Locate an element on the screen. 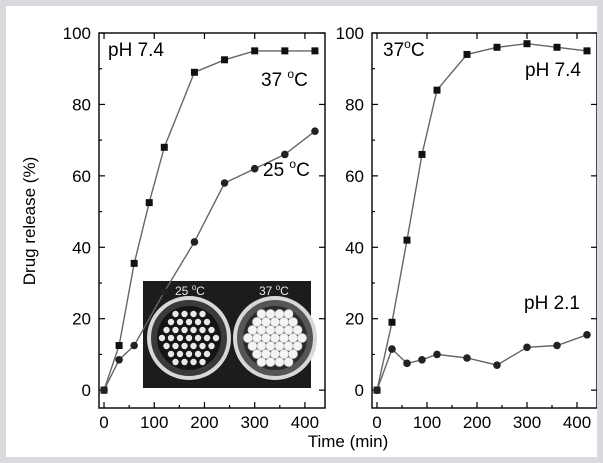 The height and width of the screenshot is (463, 603). x-tick-label: 300 is located at coordinates (255, 422).